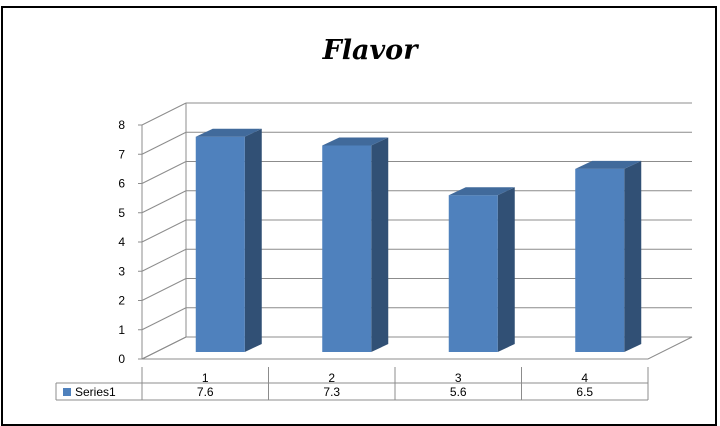 This screenshot has height=426, width=720. Describe the element at coordinates (130, 242) in the screenshot. I see `y-axis-ticks: 0 1 2 3 4 5 6 7 8` at that location.